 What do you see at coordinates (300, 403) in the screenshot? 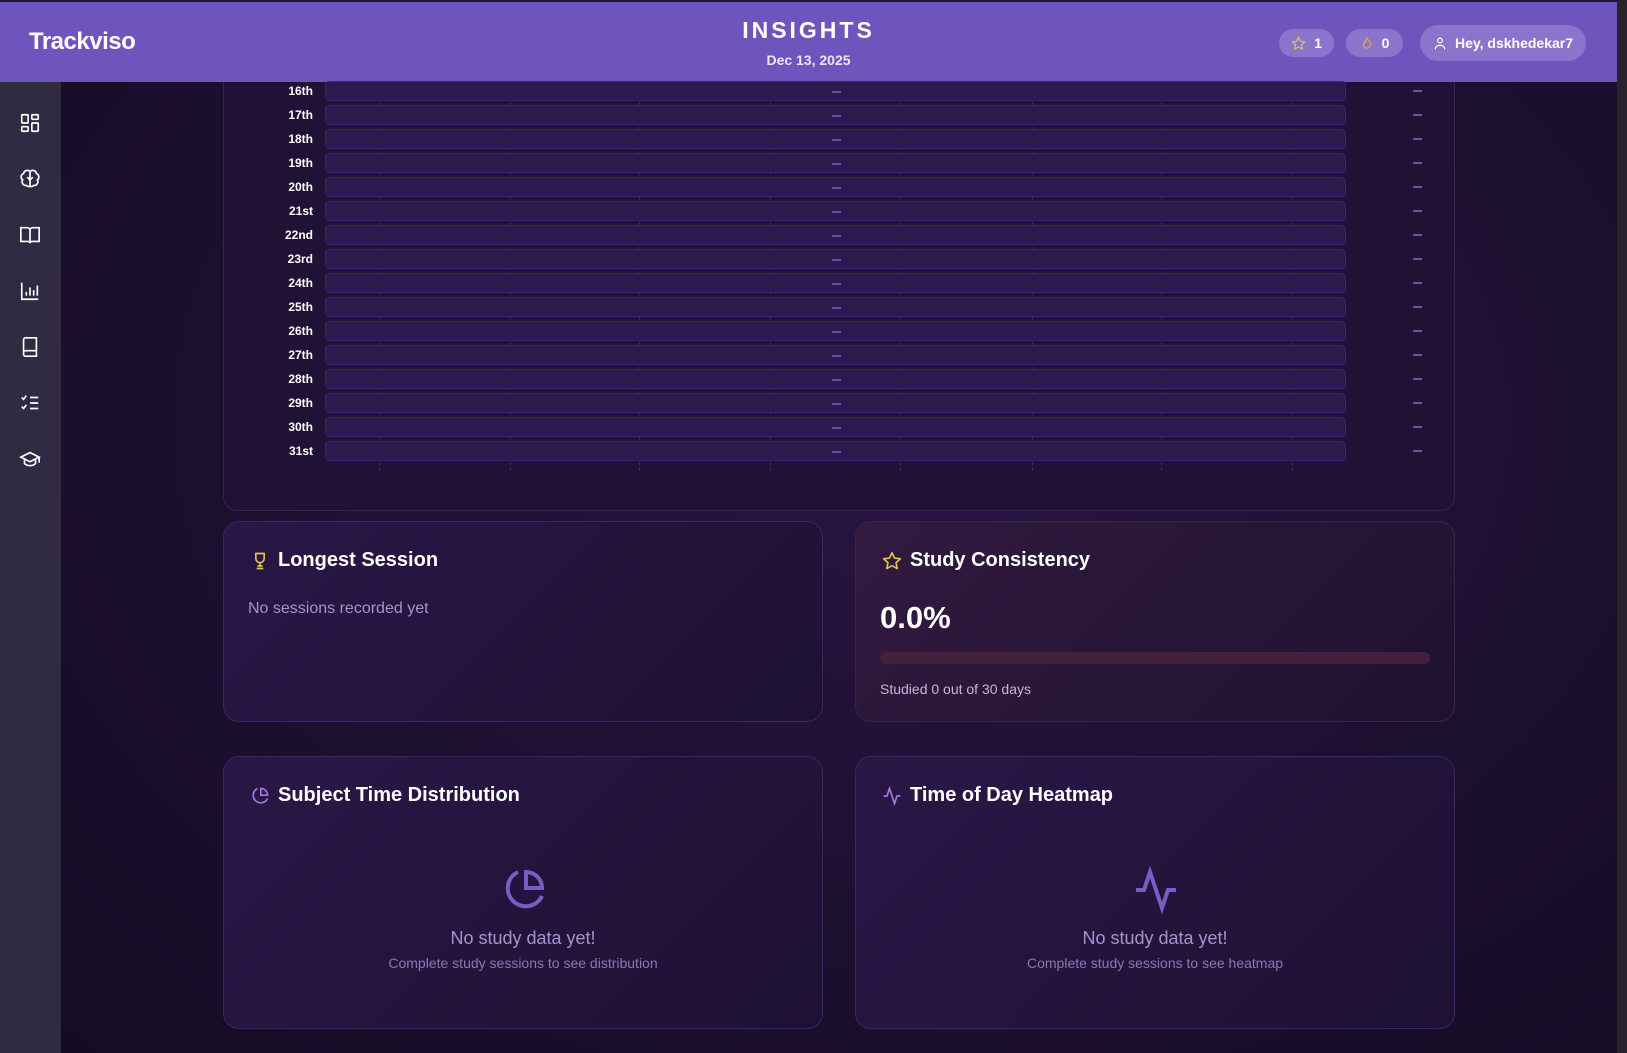
I see `day-label: 29th` at bounding box center [300, 403].